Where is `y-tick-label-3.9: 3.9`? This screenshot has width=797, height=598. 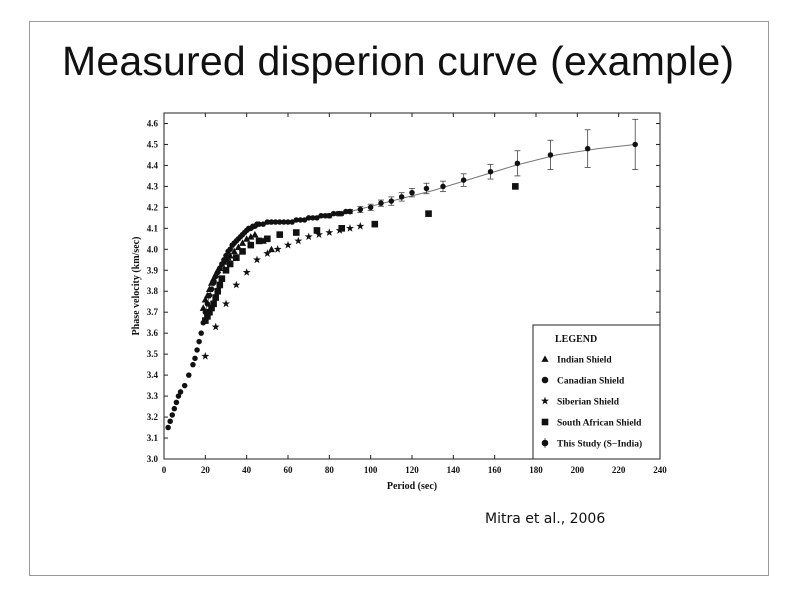
y-tick-label-3.9: 3.9 is located at coordinates (153, 270).